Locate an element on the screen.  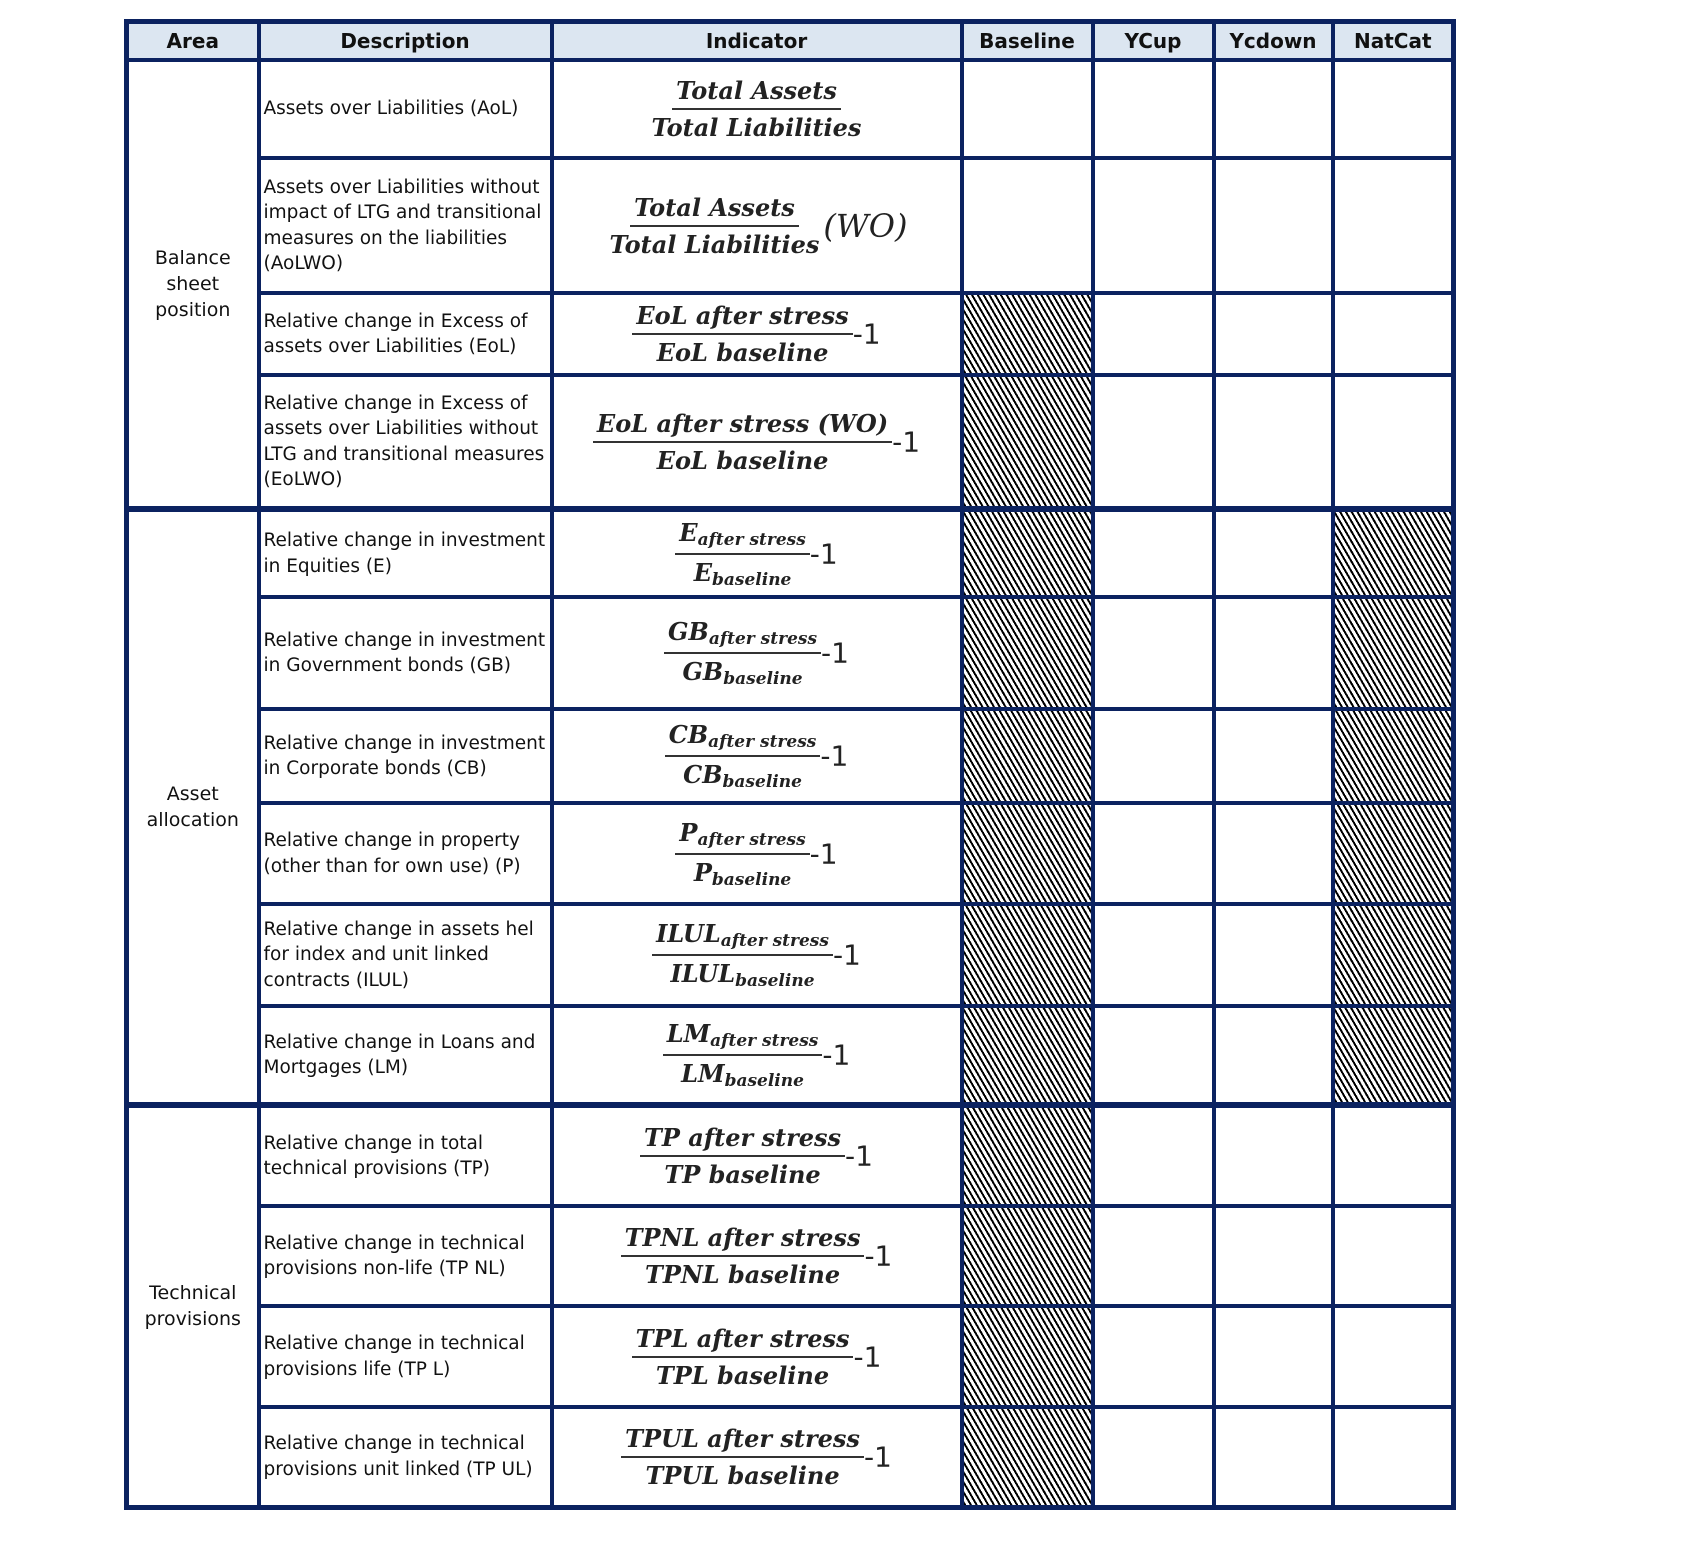
indicator-formula: Eafter stress Ebaseline -1 is located at coordinates (756, 552).